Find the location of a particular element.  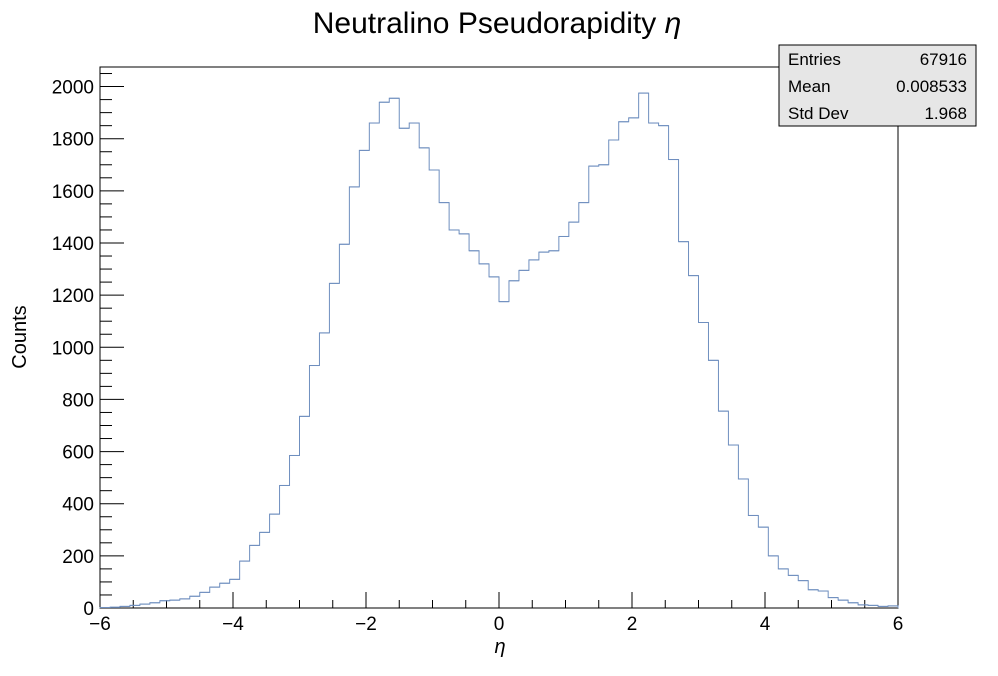

y-tick-label: 1200 is located at coordinates (73, 296).